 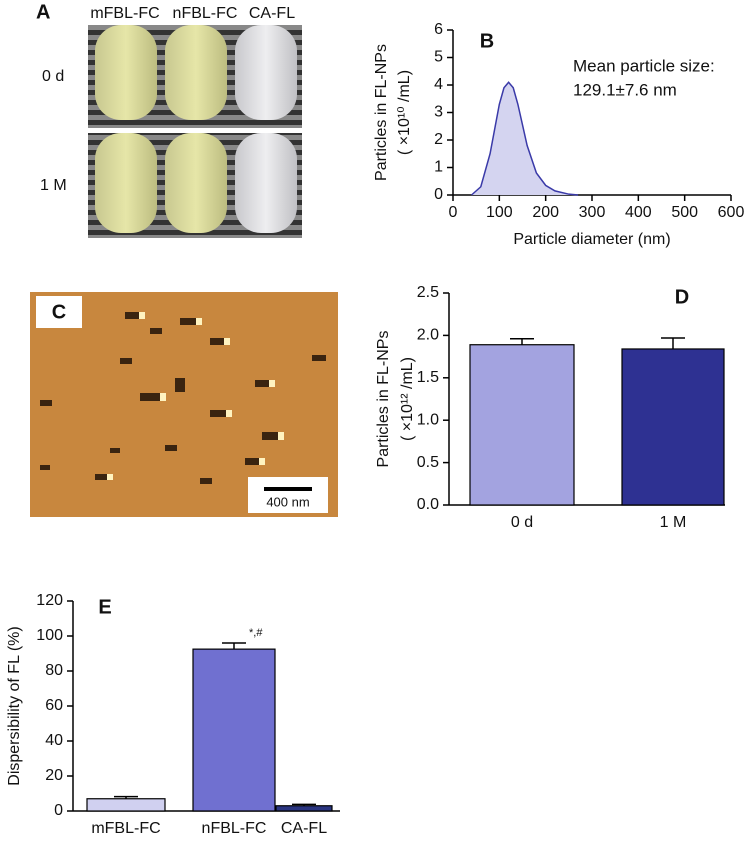 What do you see at coordinates (438, 139) in the screenshot?
I see `y-tick-label: 2` at bounding box center [438, 139].